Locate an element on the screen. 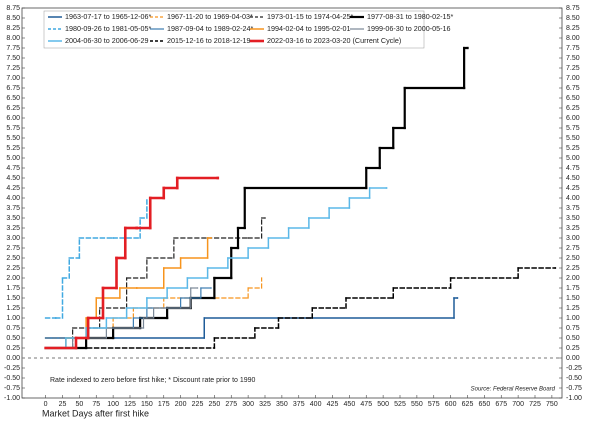 Image resolution: width=600 pixels, height=429 pixels. y2-tick-label: 6.00 is located at coordinates (573, 118).